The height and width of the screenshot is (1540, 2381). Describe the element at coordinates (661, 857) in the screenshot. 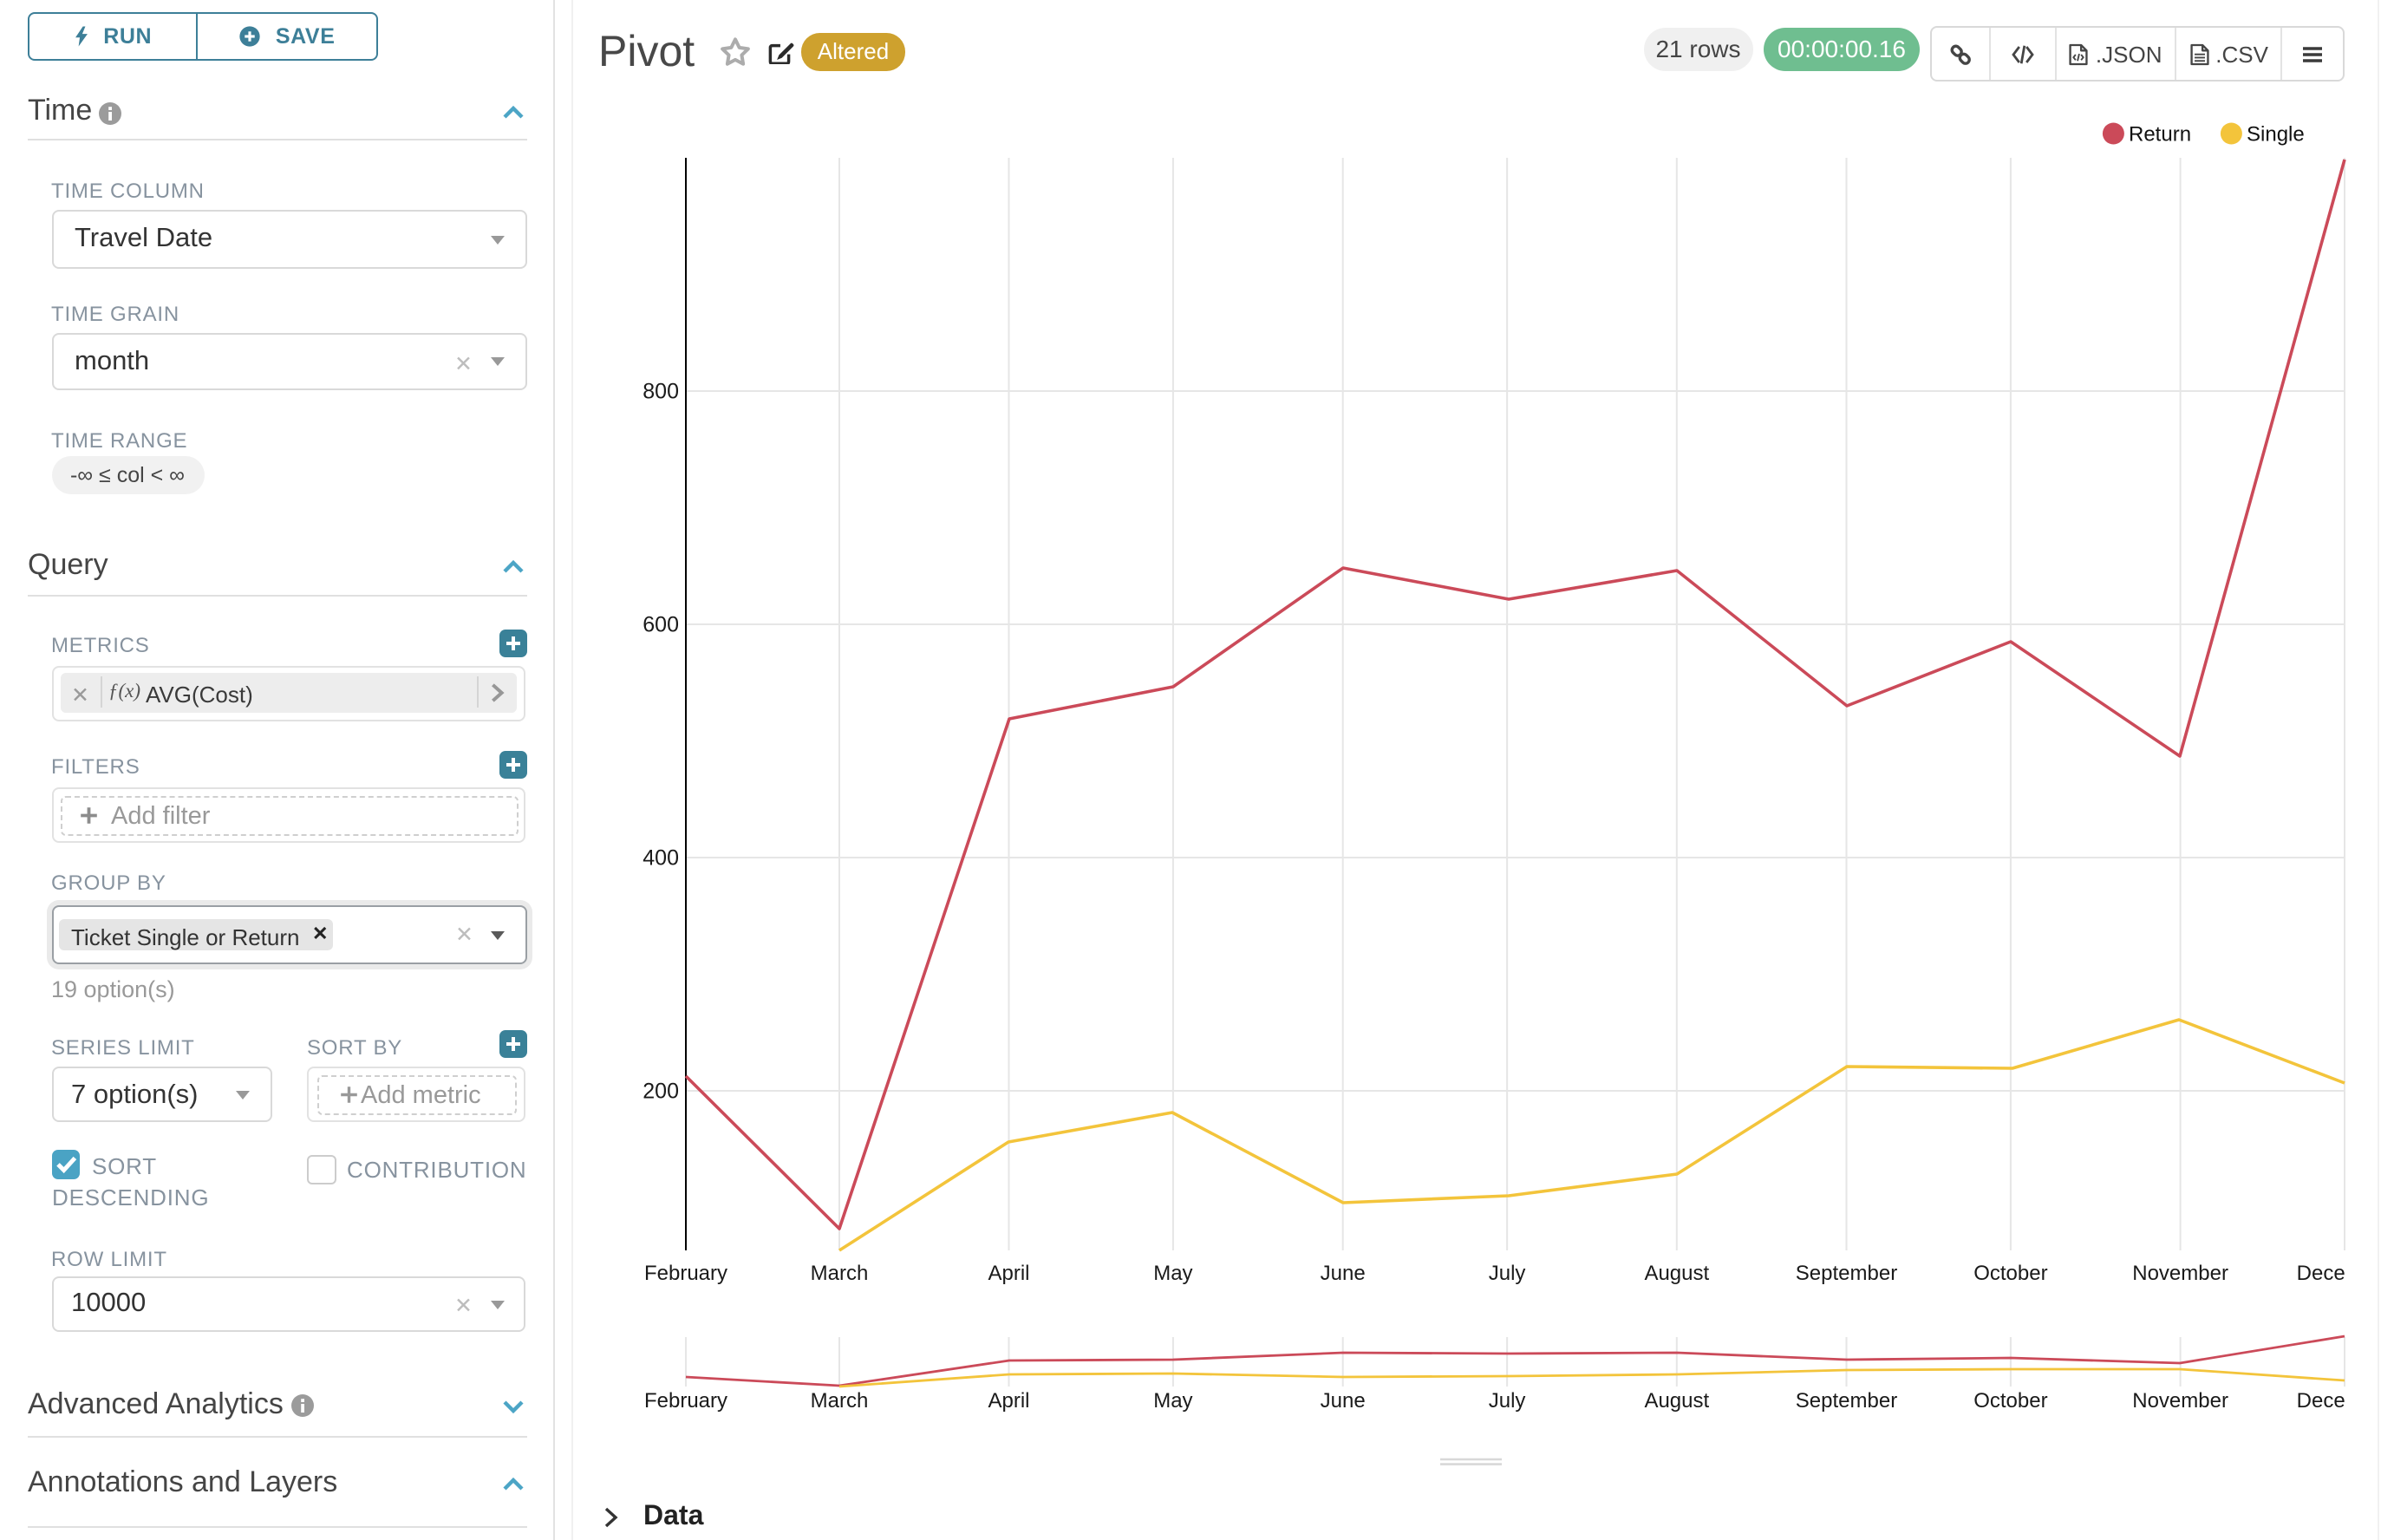

I see `svg-text: 400` at that location.